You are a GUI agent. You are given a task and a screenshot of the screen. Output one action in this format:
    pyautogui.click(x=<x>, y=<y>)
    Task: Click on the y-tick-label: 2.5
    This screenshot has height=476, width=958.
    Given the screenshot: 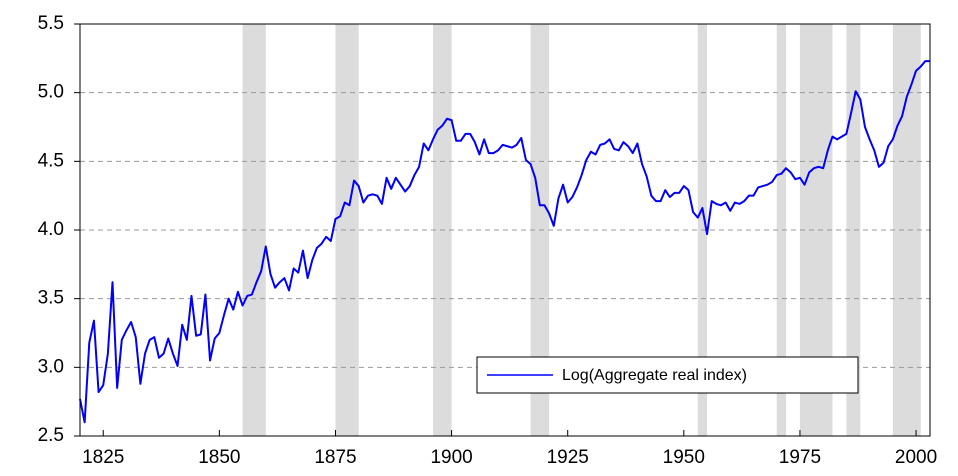 What is the action you would take?
    pyautogui.click(x=51, y=435)
    